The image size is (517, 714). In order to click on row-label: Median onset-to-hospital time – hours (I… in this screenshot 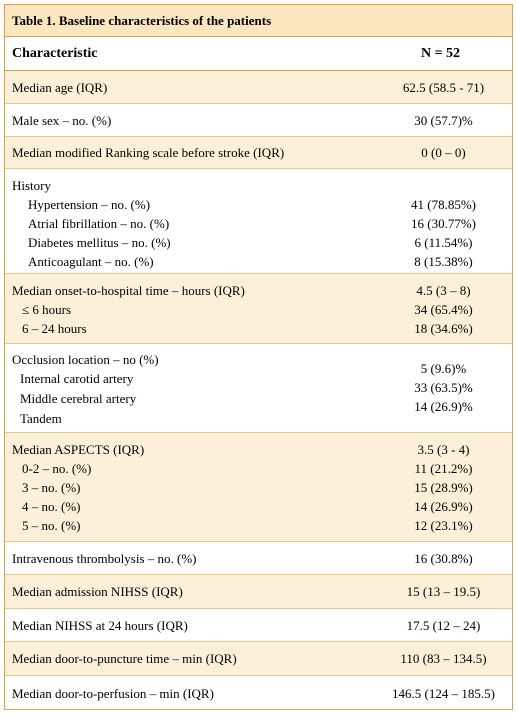, I will do `click(128, 290)`.